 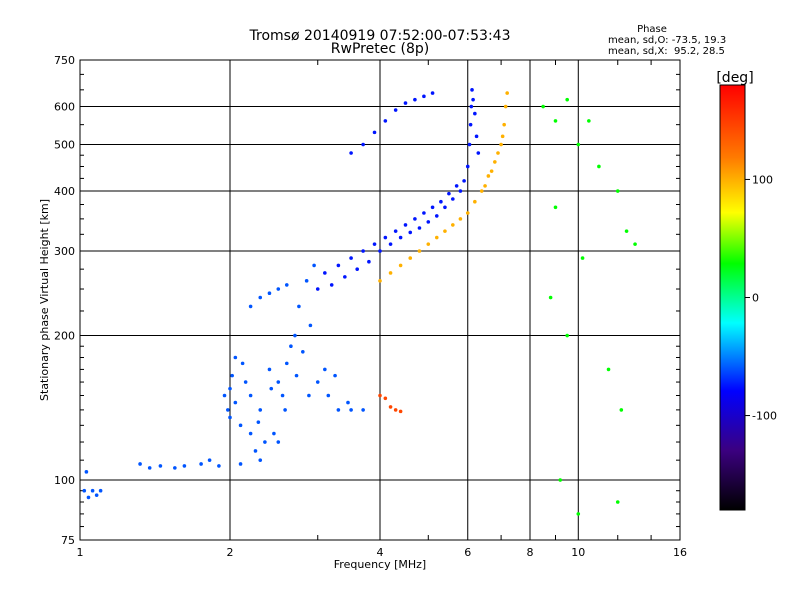 What do you see at coordinates (382, 552) in the screenshot?
I see `x-tick-labels: 1 2 4 6 8 10 16` at bounding box center [382, 552].